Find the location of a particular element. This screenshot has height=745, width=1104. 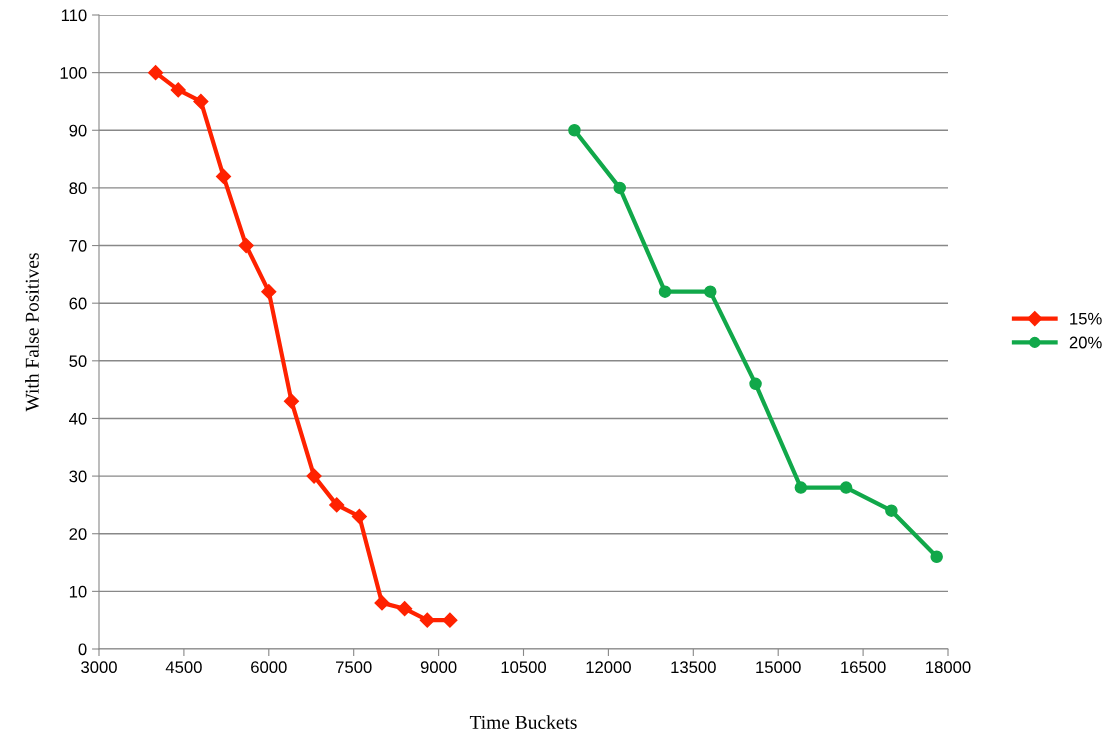

x-tick-label: 15000 is located at coordinates (778, 667).